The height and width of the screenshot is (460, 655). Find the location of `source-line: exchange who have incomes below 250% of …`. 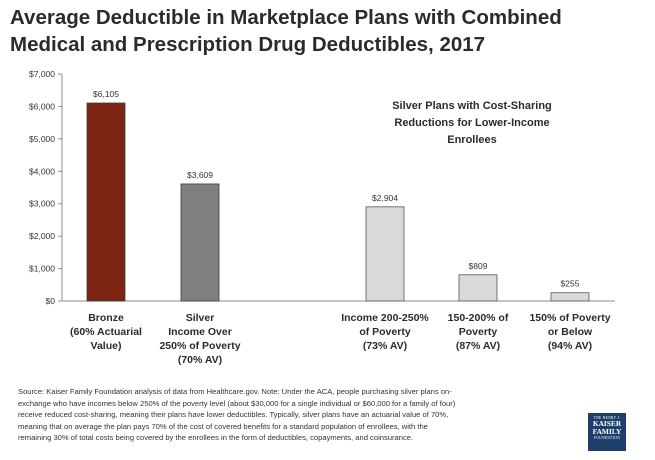

source-line: exchange who have incomes below 250% of … is located at coordinates (237, 403).